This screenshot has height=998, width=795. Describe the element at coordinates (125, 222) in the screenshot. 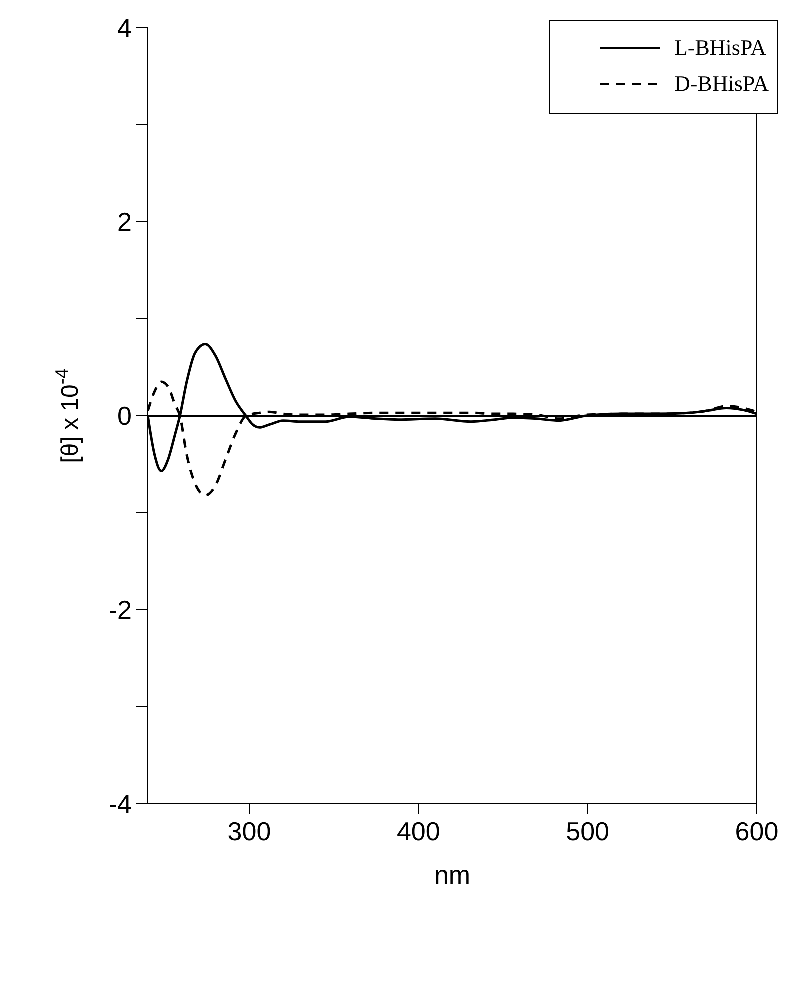

I see `y-tick-label: 2` at that location.